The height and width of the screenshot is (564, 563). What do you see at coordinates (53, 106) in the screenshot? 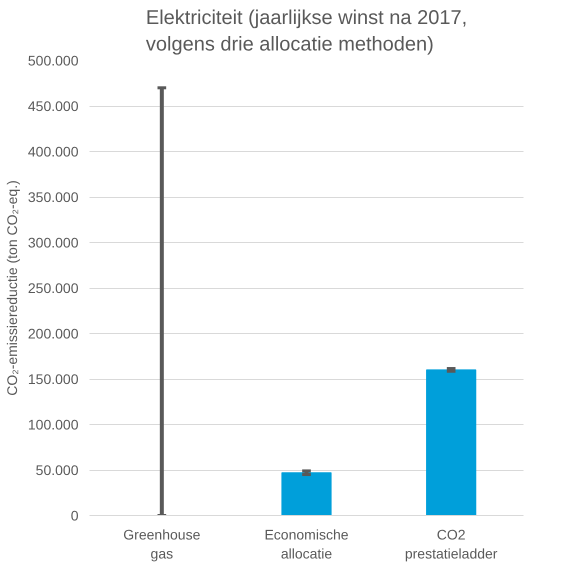
I see `y-tick-label: 450.000` at bounding box center [53, 106].